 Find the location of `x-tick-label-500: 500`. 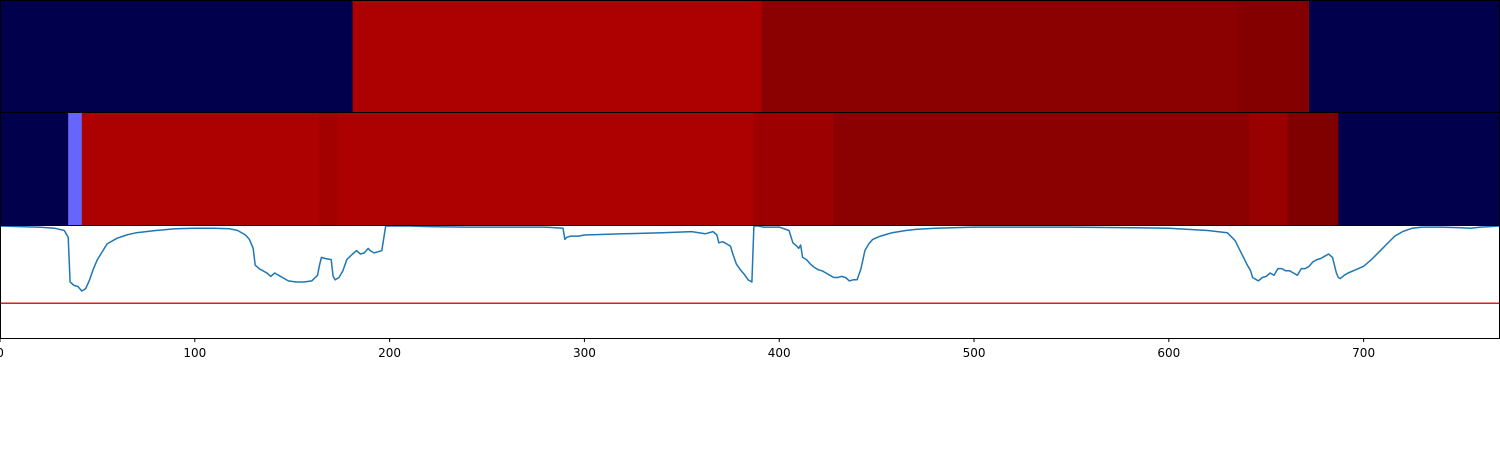

x-tick-label-500: 500 is located at coordinates (974, 353).